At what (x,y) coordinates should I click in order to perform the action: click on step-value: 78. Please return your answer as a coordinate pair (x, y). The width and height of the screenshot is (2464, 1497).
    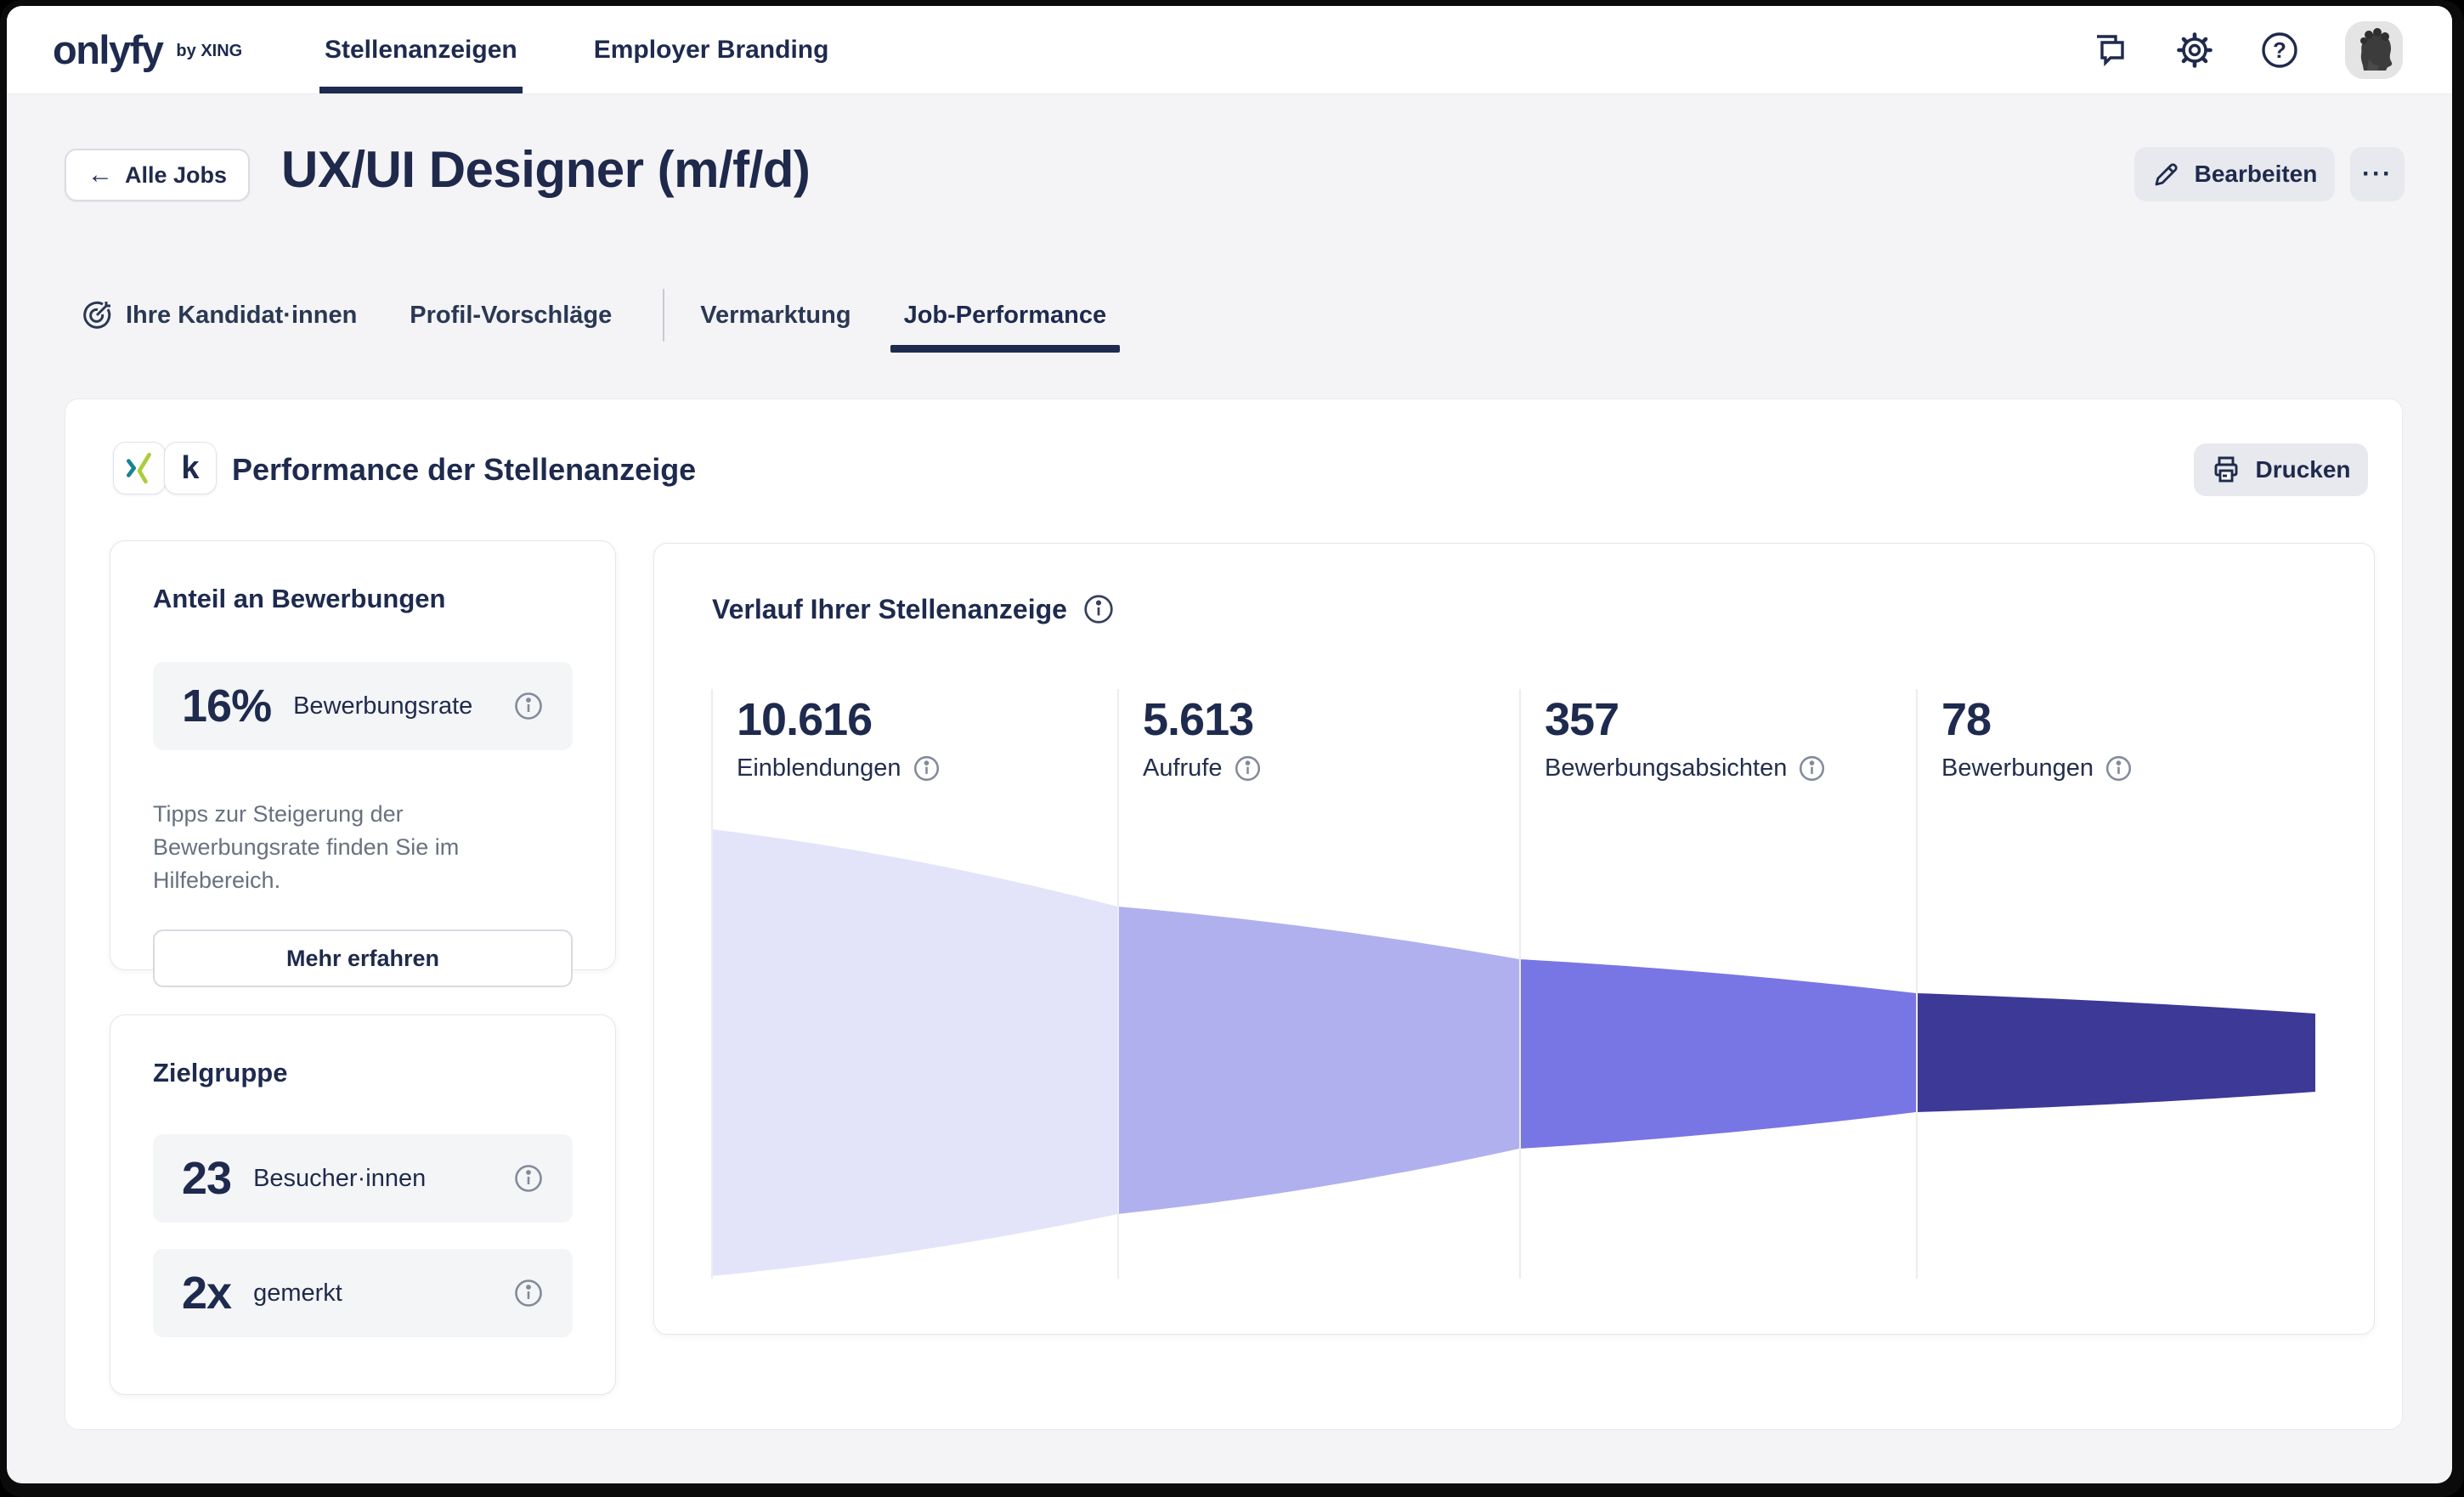
    Looking at the image, I should click on (1966, 719).